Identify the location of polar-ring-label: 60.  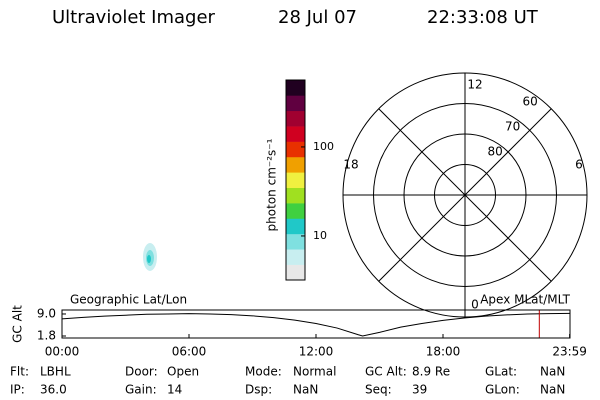
(529, 102).